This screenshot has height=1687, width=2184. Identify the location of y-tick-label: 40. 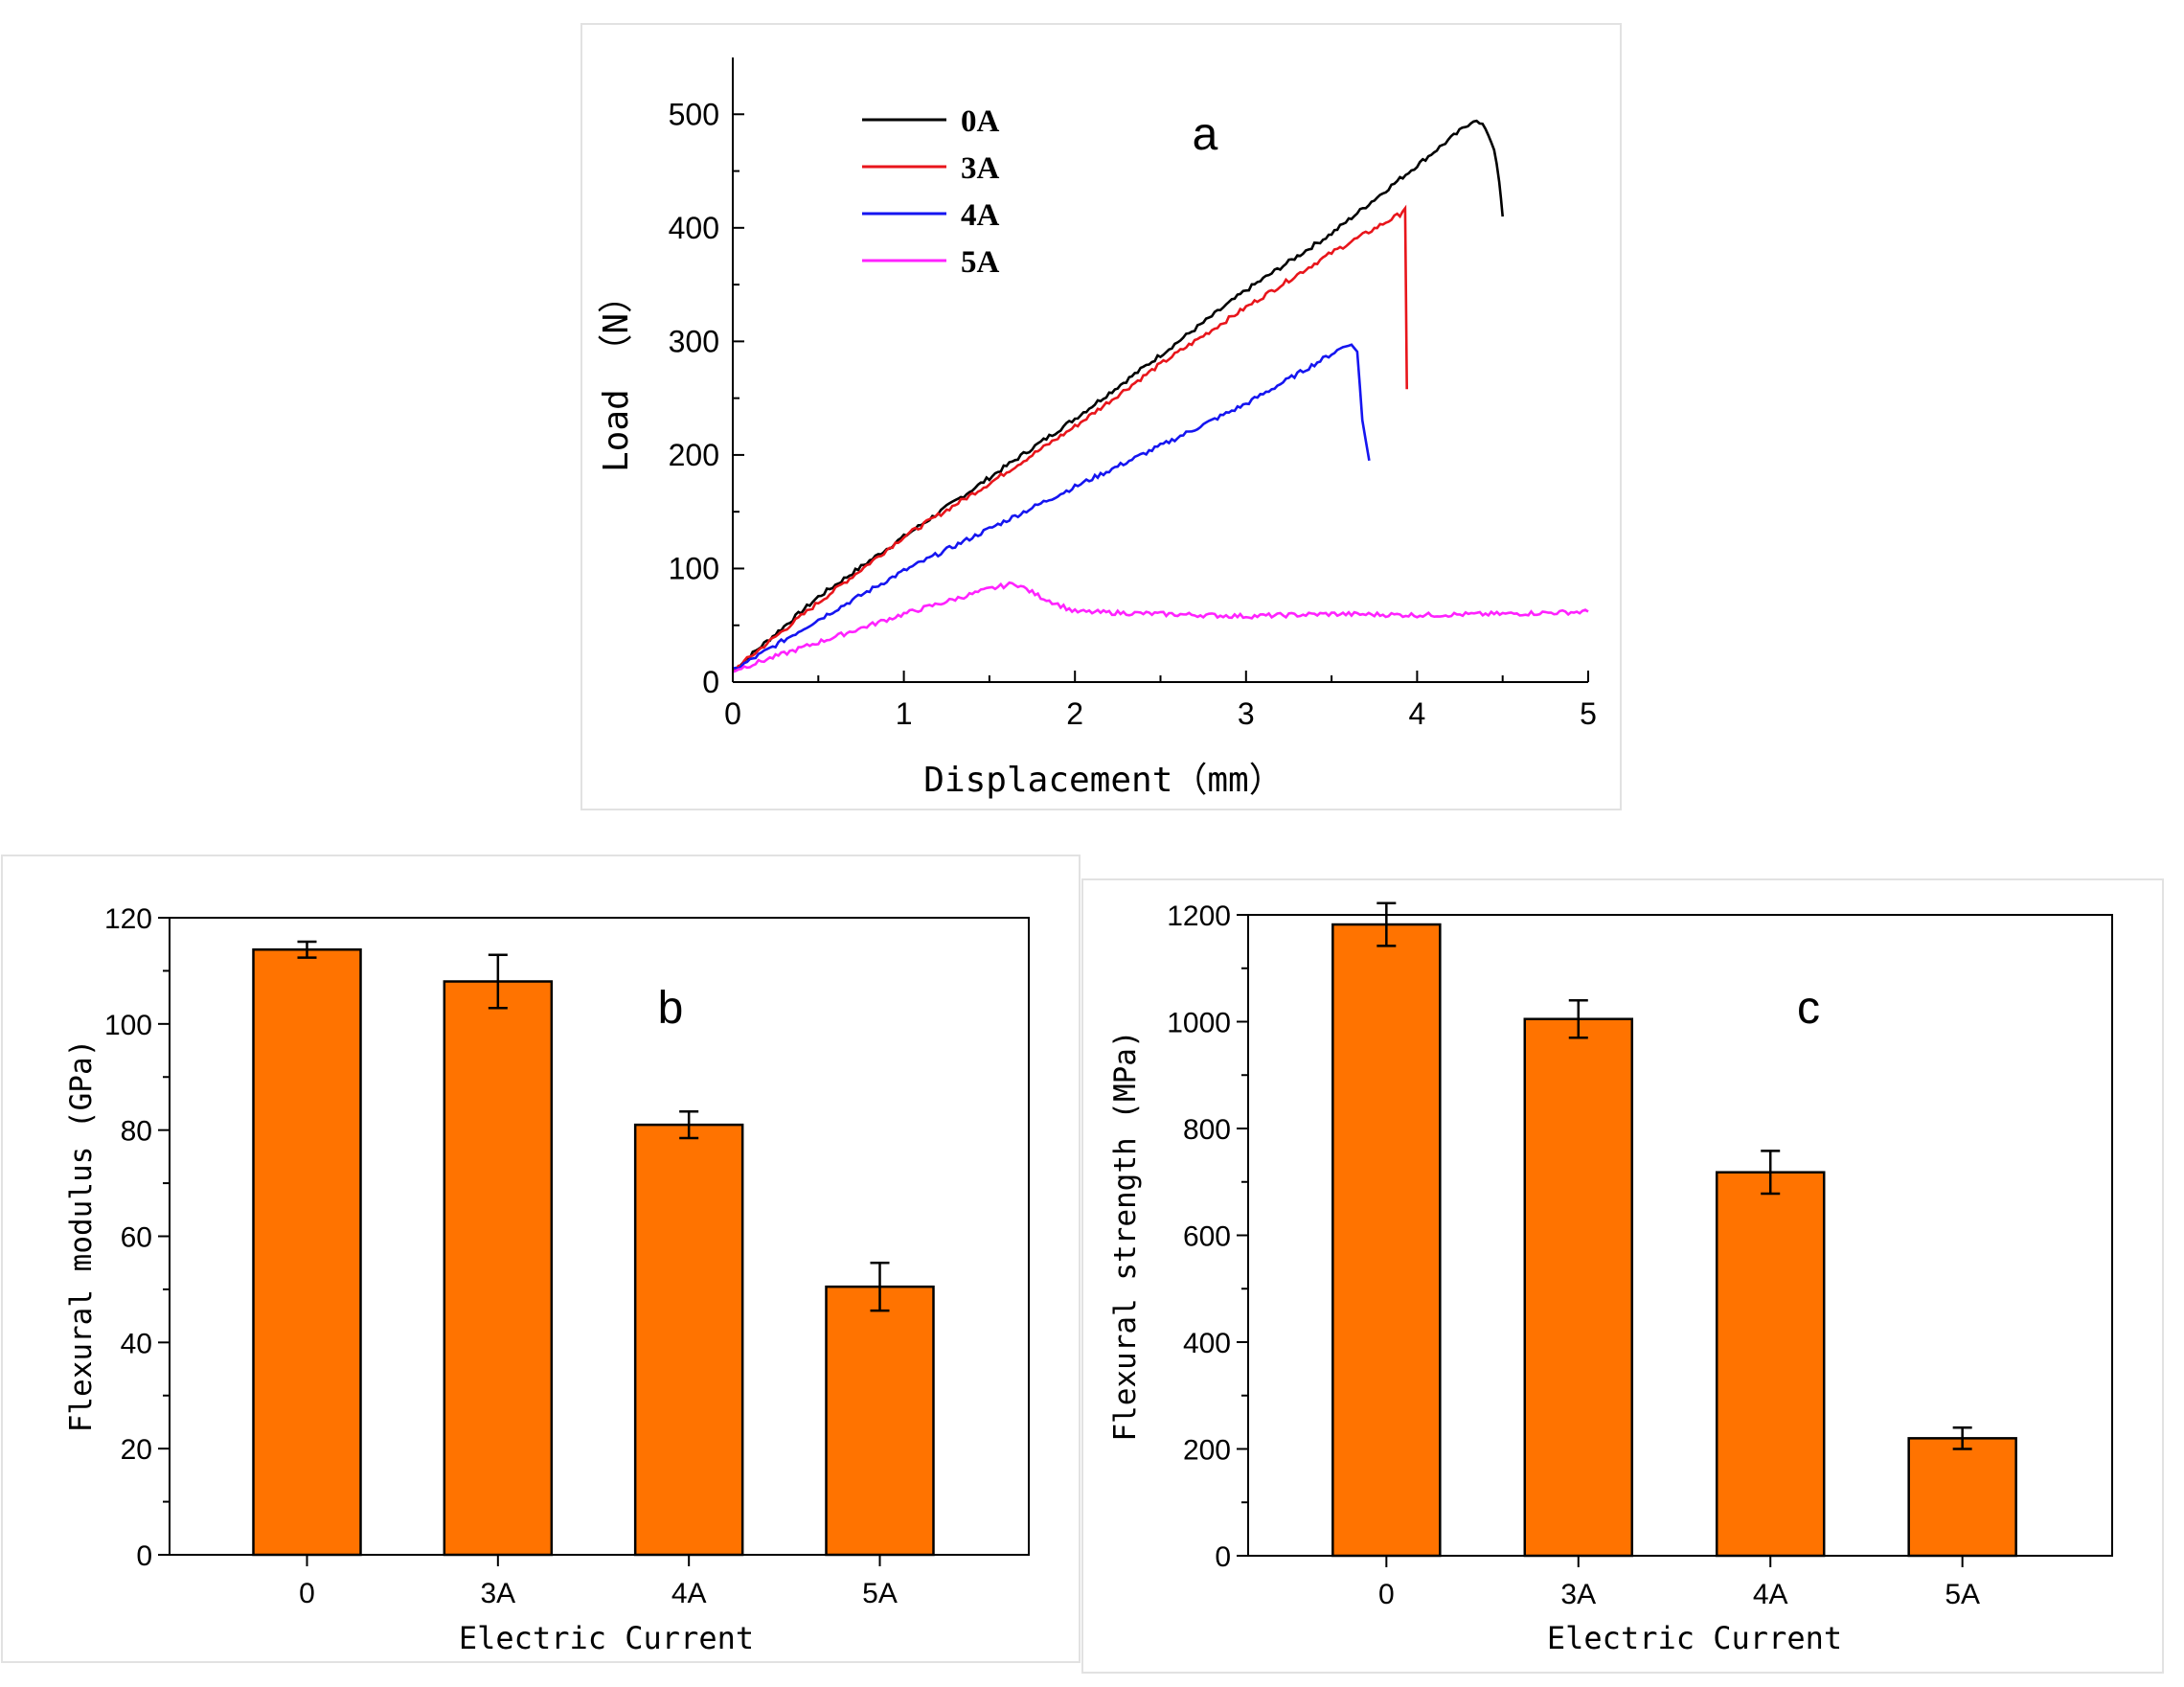
(136, 1343).